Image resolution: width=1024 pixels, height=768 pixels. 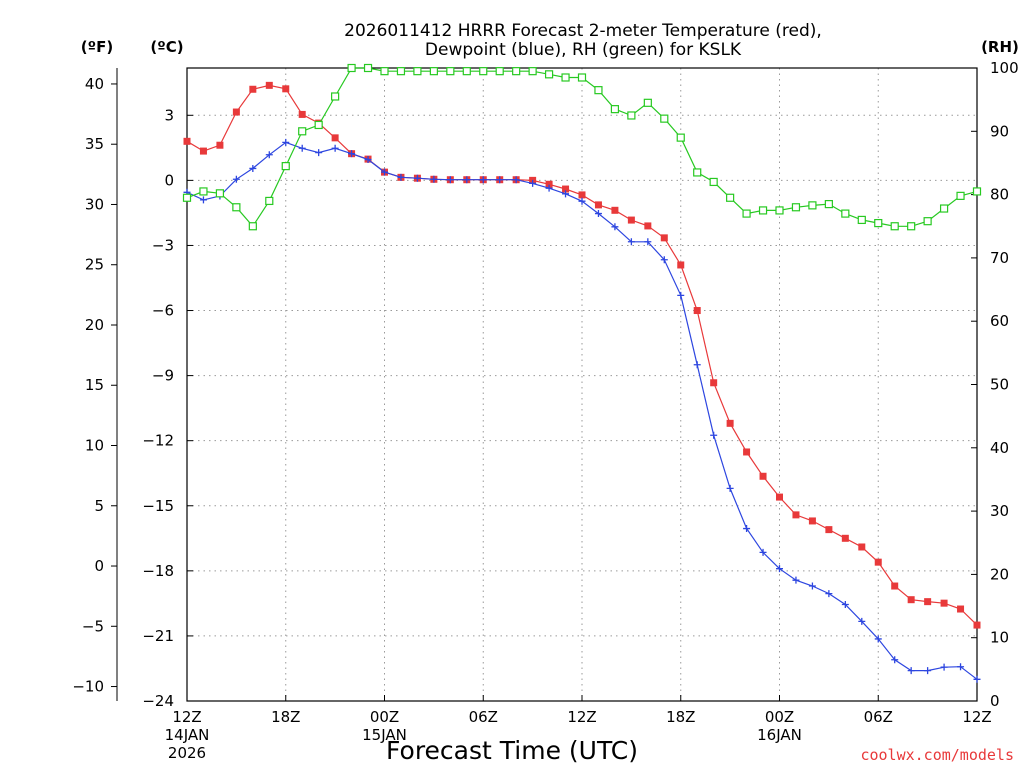 What do you see at coordinates (158, 506) in the screenshot?
I see `celsius-tick-label: −15` at bounding box center [158, 506].